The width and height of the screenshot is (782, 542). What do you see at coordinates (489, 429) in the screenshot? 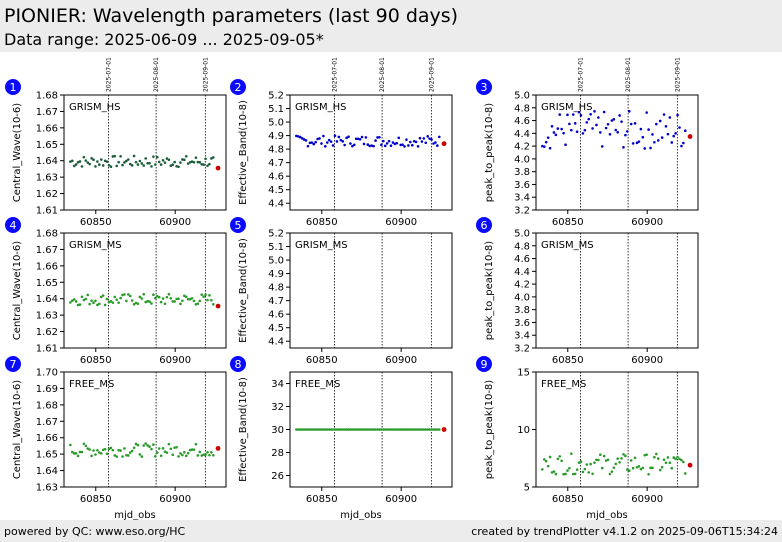
I see `y-axis-label: peak_to_peak(10-8)` at bounding box center [489, 429].